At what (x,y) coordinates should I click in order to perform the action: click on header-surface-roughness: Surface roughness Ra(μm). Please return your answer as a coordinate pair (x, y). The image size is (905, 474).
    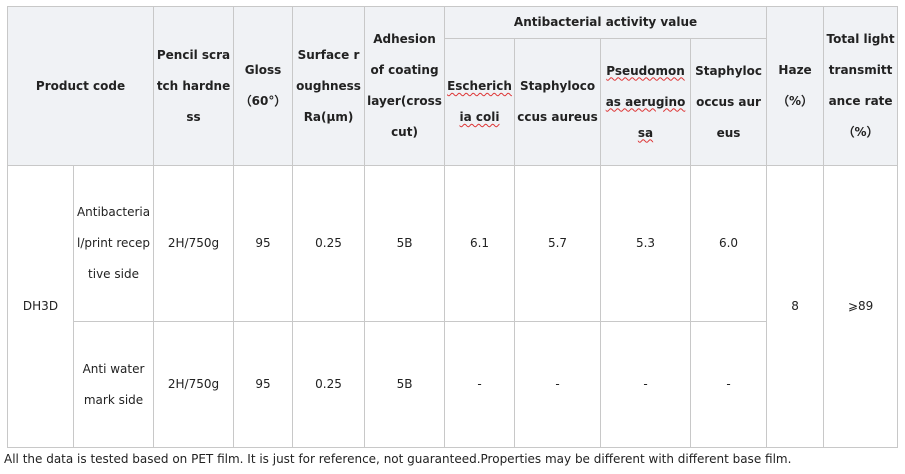
    Looking at the image, I should click on (329, 86).